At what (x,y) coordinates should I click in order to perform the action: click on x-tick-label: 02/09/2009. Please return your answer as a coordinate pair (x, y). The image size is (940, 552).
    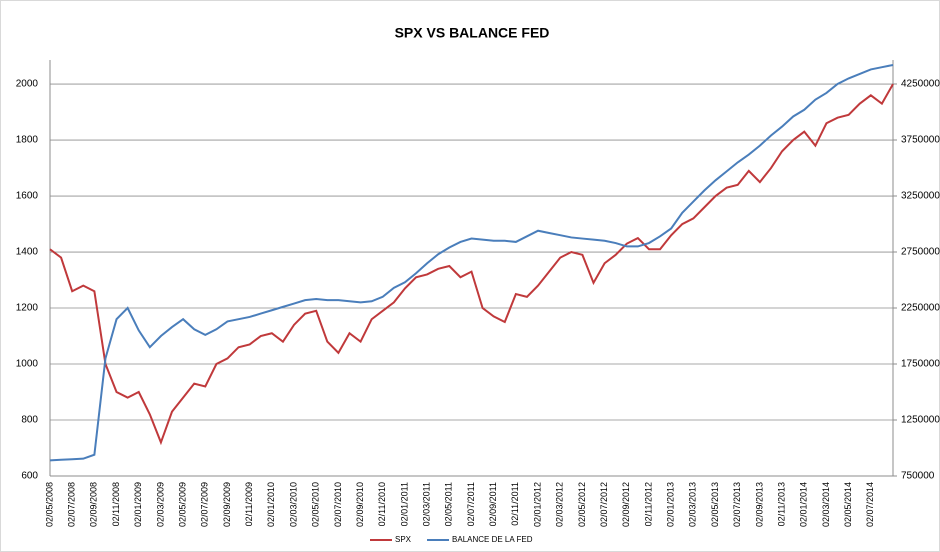
    Looking at the image, I should click on (227, 504).